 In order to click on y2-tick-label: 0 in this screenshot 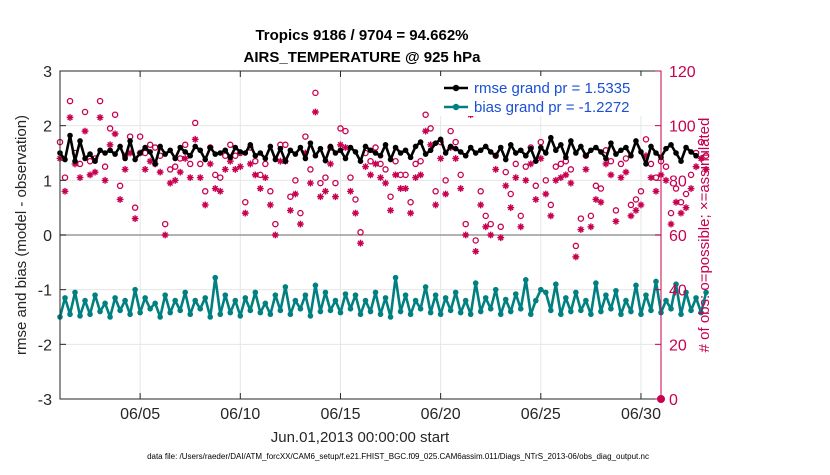, I will do `click(673, 400)`.